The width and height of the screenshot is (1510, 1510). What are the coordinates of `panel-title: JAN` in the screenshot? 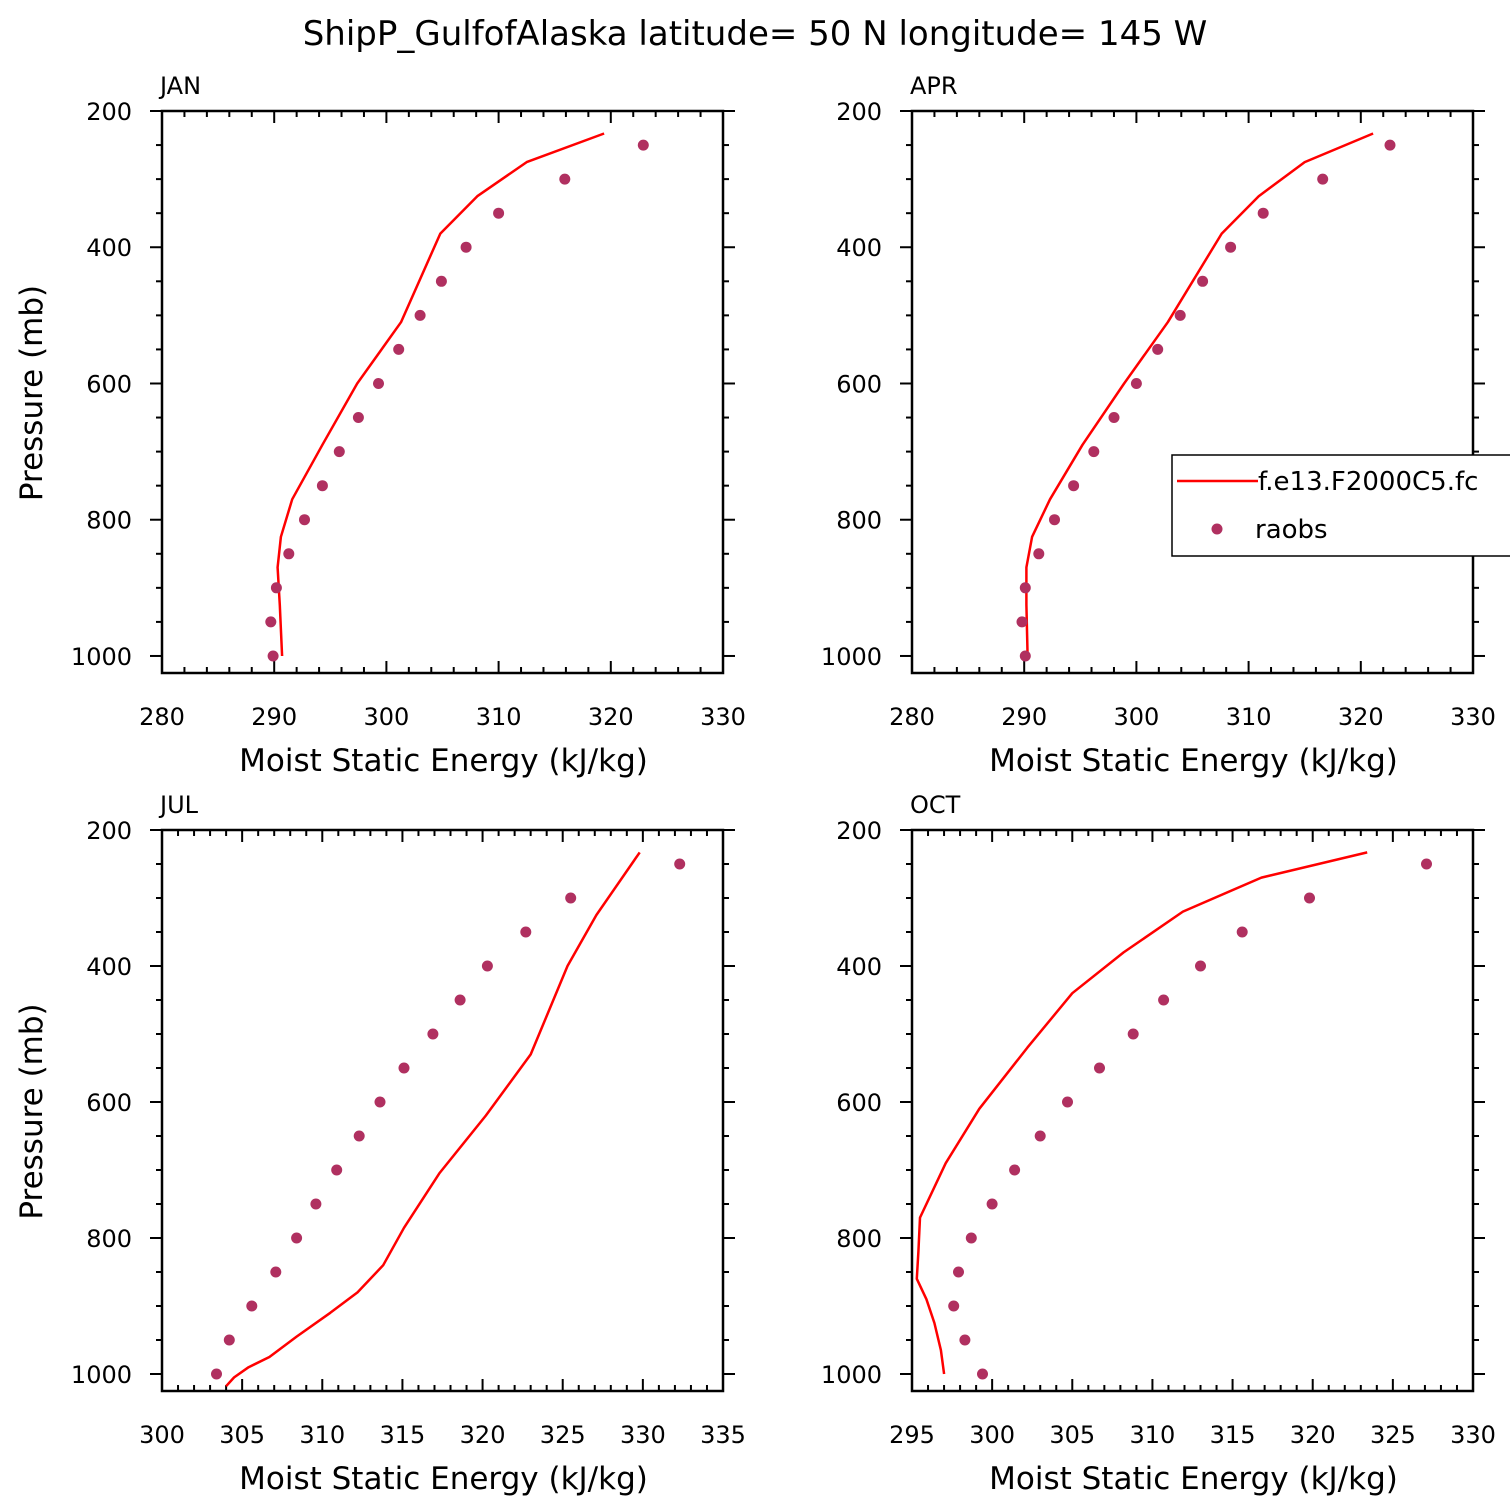 It's located at (179, 86).